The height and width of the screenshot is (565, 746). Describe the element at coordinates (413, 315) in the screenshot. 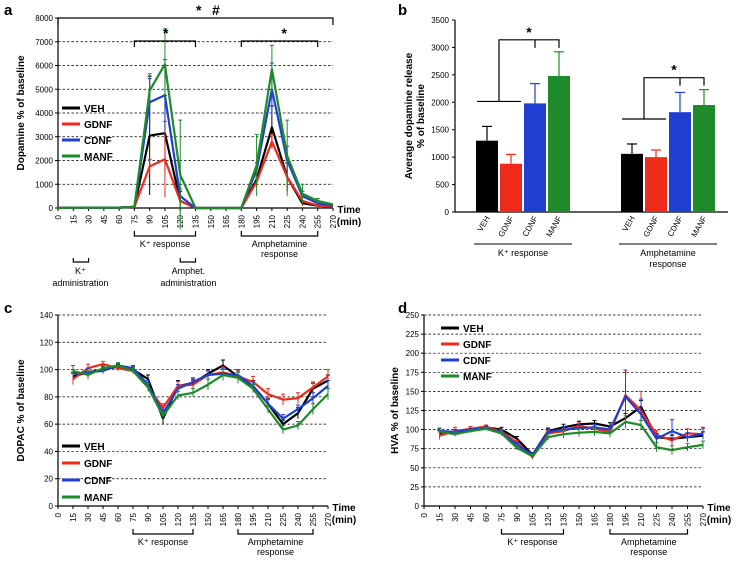

I see `y-tick-label: 250` at that location.